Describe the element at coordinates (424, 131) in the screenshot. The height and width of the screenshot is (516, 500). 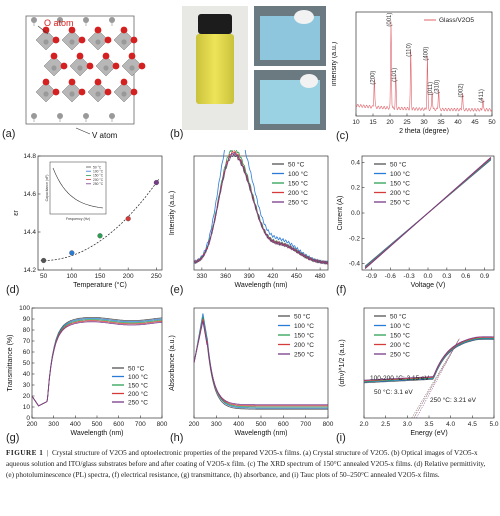
I see `x-axis-label: 2 theta (degree)` at that location.